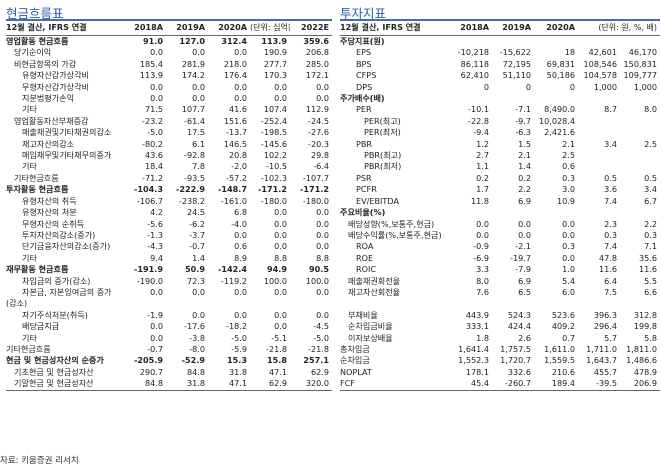 Image resolution: width=662 pixels, height=466 pixels. Describe the element at coordinates (169, 121) in the screenshot. I see `table-row: 영업활동자산부채증감 -23.2 -61.4 151.6 -252.4 -24.5` at that location.